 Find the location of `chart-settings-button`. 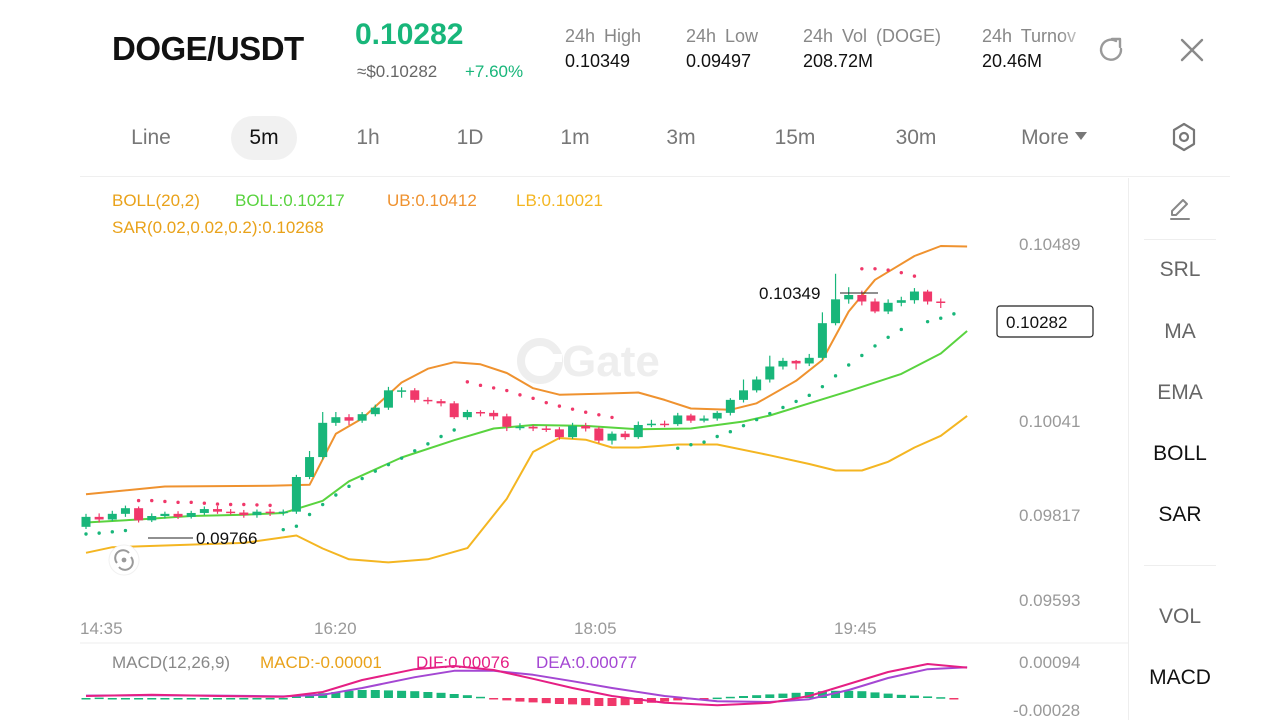

chart-settings-button is located at coordinates (1184, 137).